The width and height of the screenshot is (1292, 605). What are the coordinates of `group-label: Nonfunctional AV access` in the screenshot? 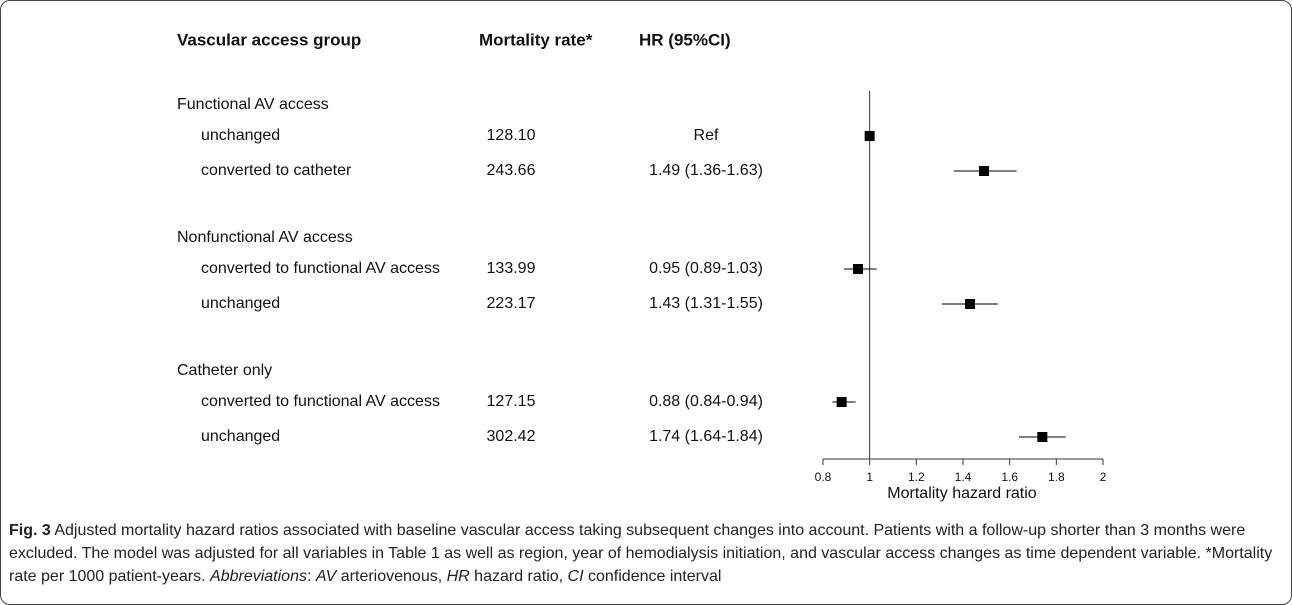 It's located at (265, 237).